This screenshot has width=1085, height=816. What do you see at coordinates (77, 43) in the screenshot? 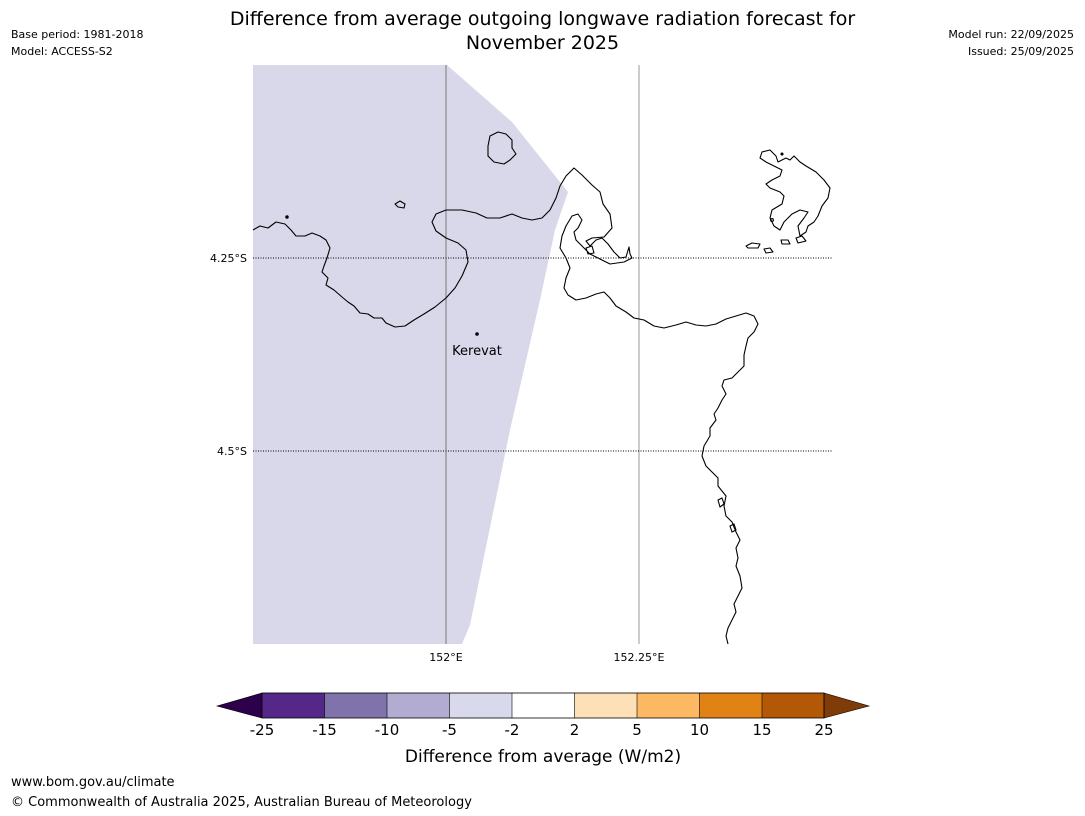
I see `header-left-info: Base period: 1981-2018 Model: ACCESS-S2` at bounding box center [77, 43].